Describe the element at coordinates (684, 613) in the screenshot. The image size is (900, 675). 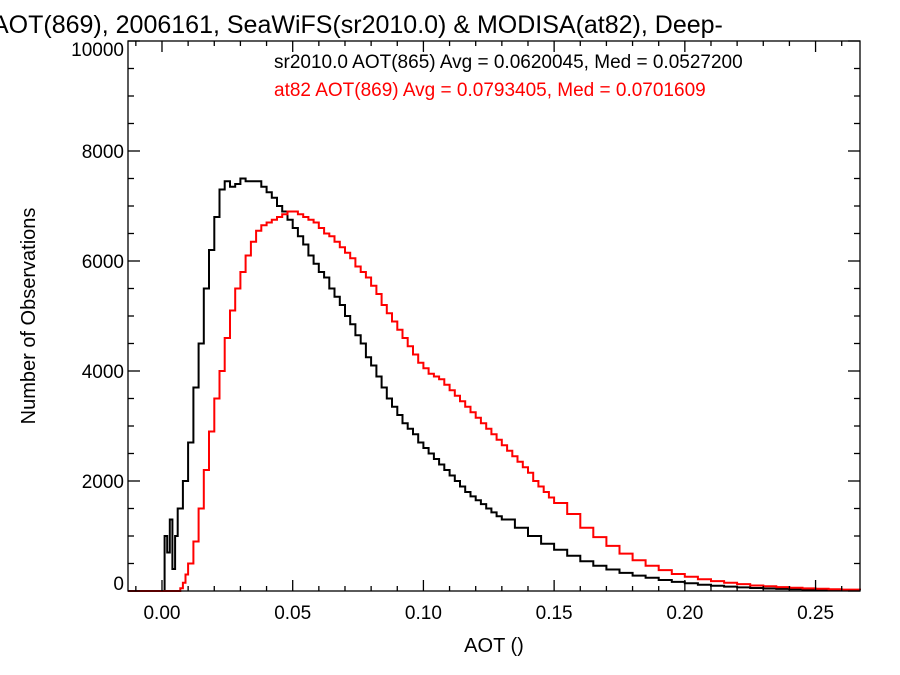
I see `x-tick-label: 0.20` at that location.